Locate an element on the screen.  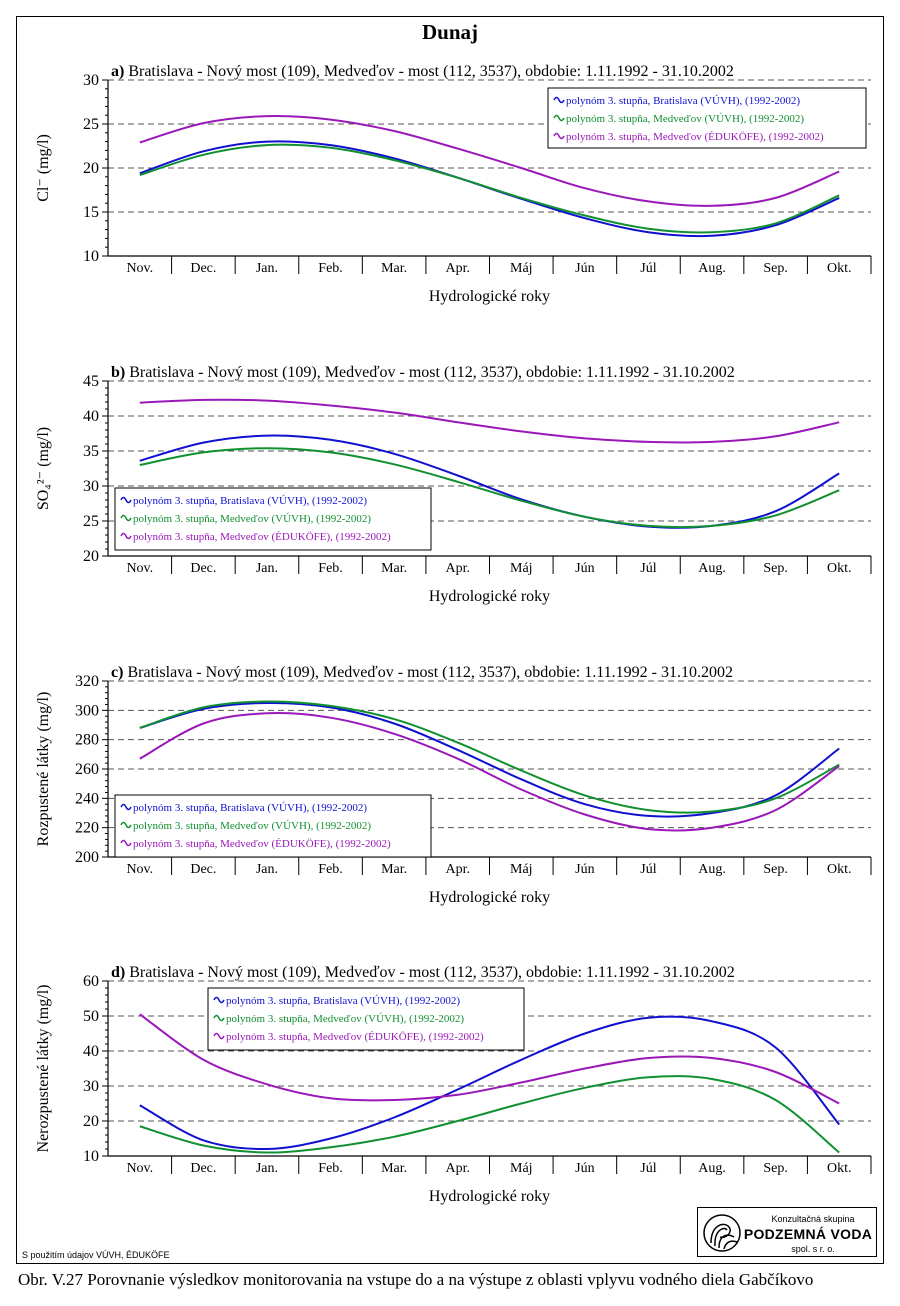
y-tick-label: 280 is located at coordinates (87, 740).